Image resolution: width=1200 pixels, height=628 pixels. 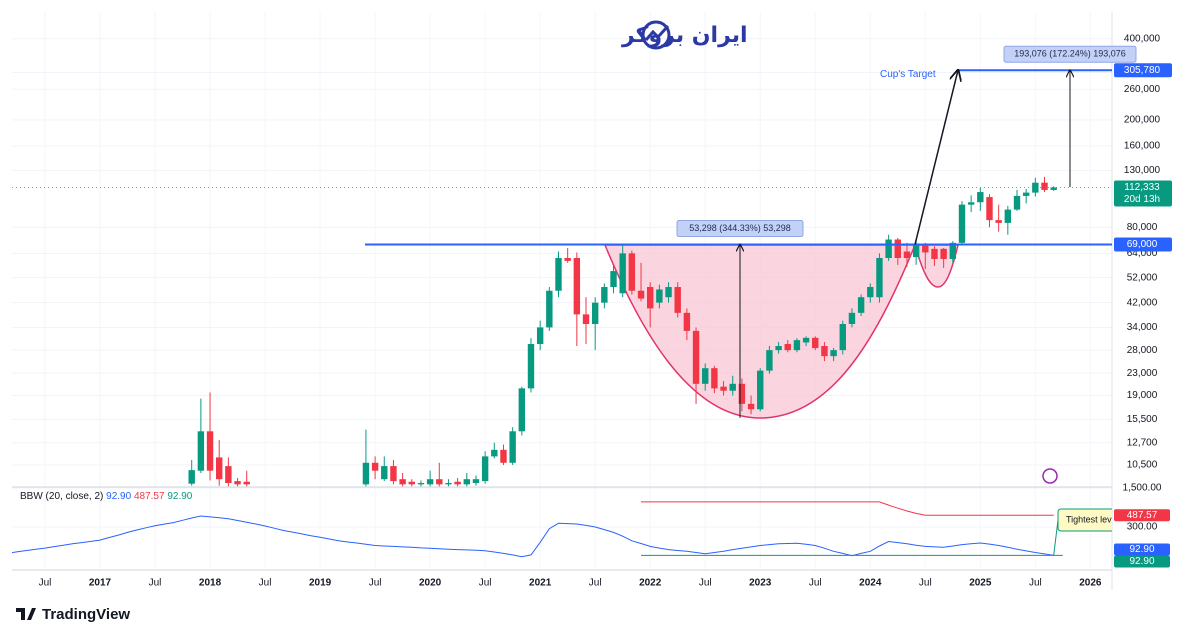 What do you see at coordinates (1143, 244) in the screenshot?
I see `level-box` at bounding box center [1143, 244].